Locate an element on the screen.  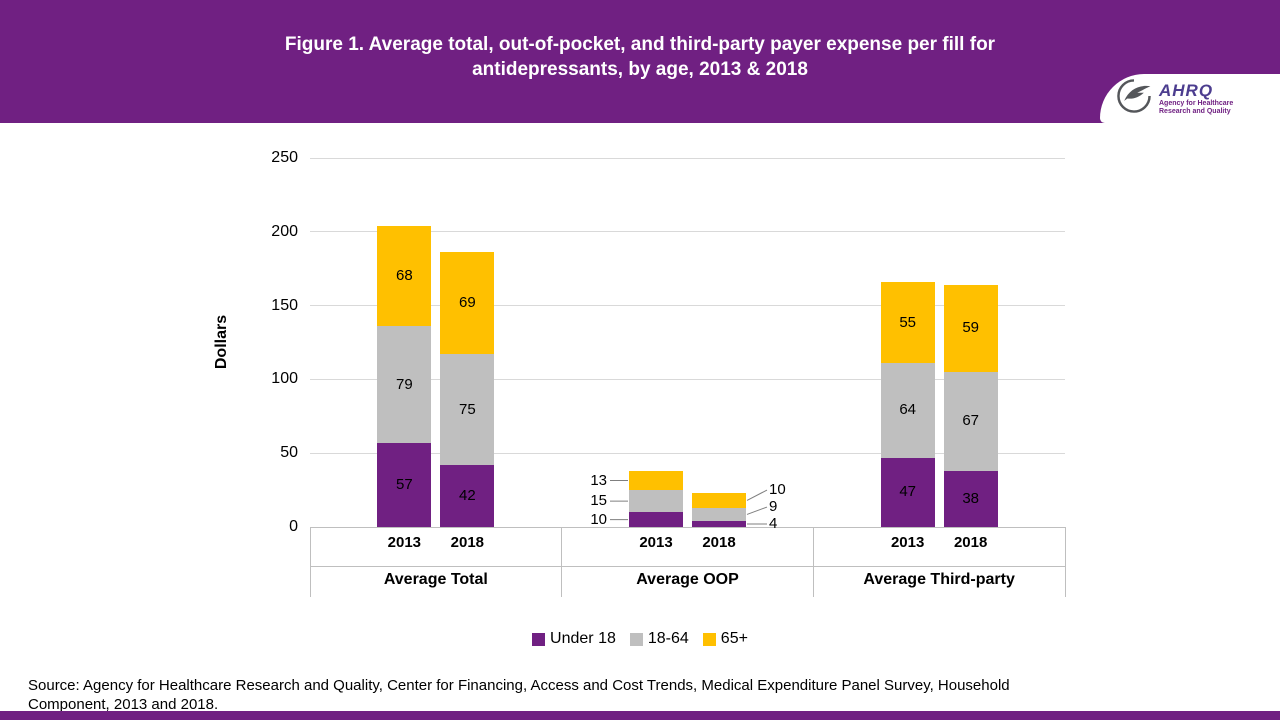
group-label: Average OOP is located at coordinates (687, 579).